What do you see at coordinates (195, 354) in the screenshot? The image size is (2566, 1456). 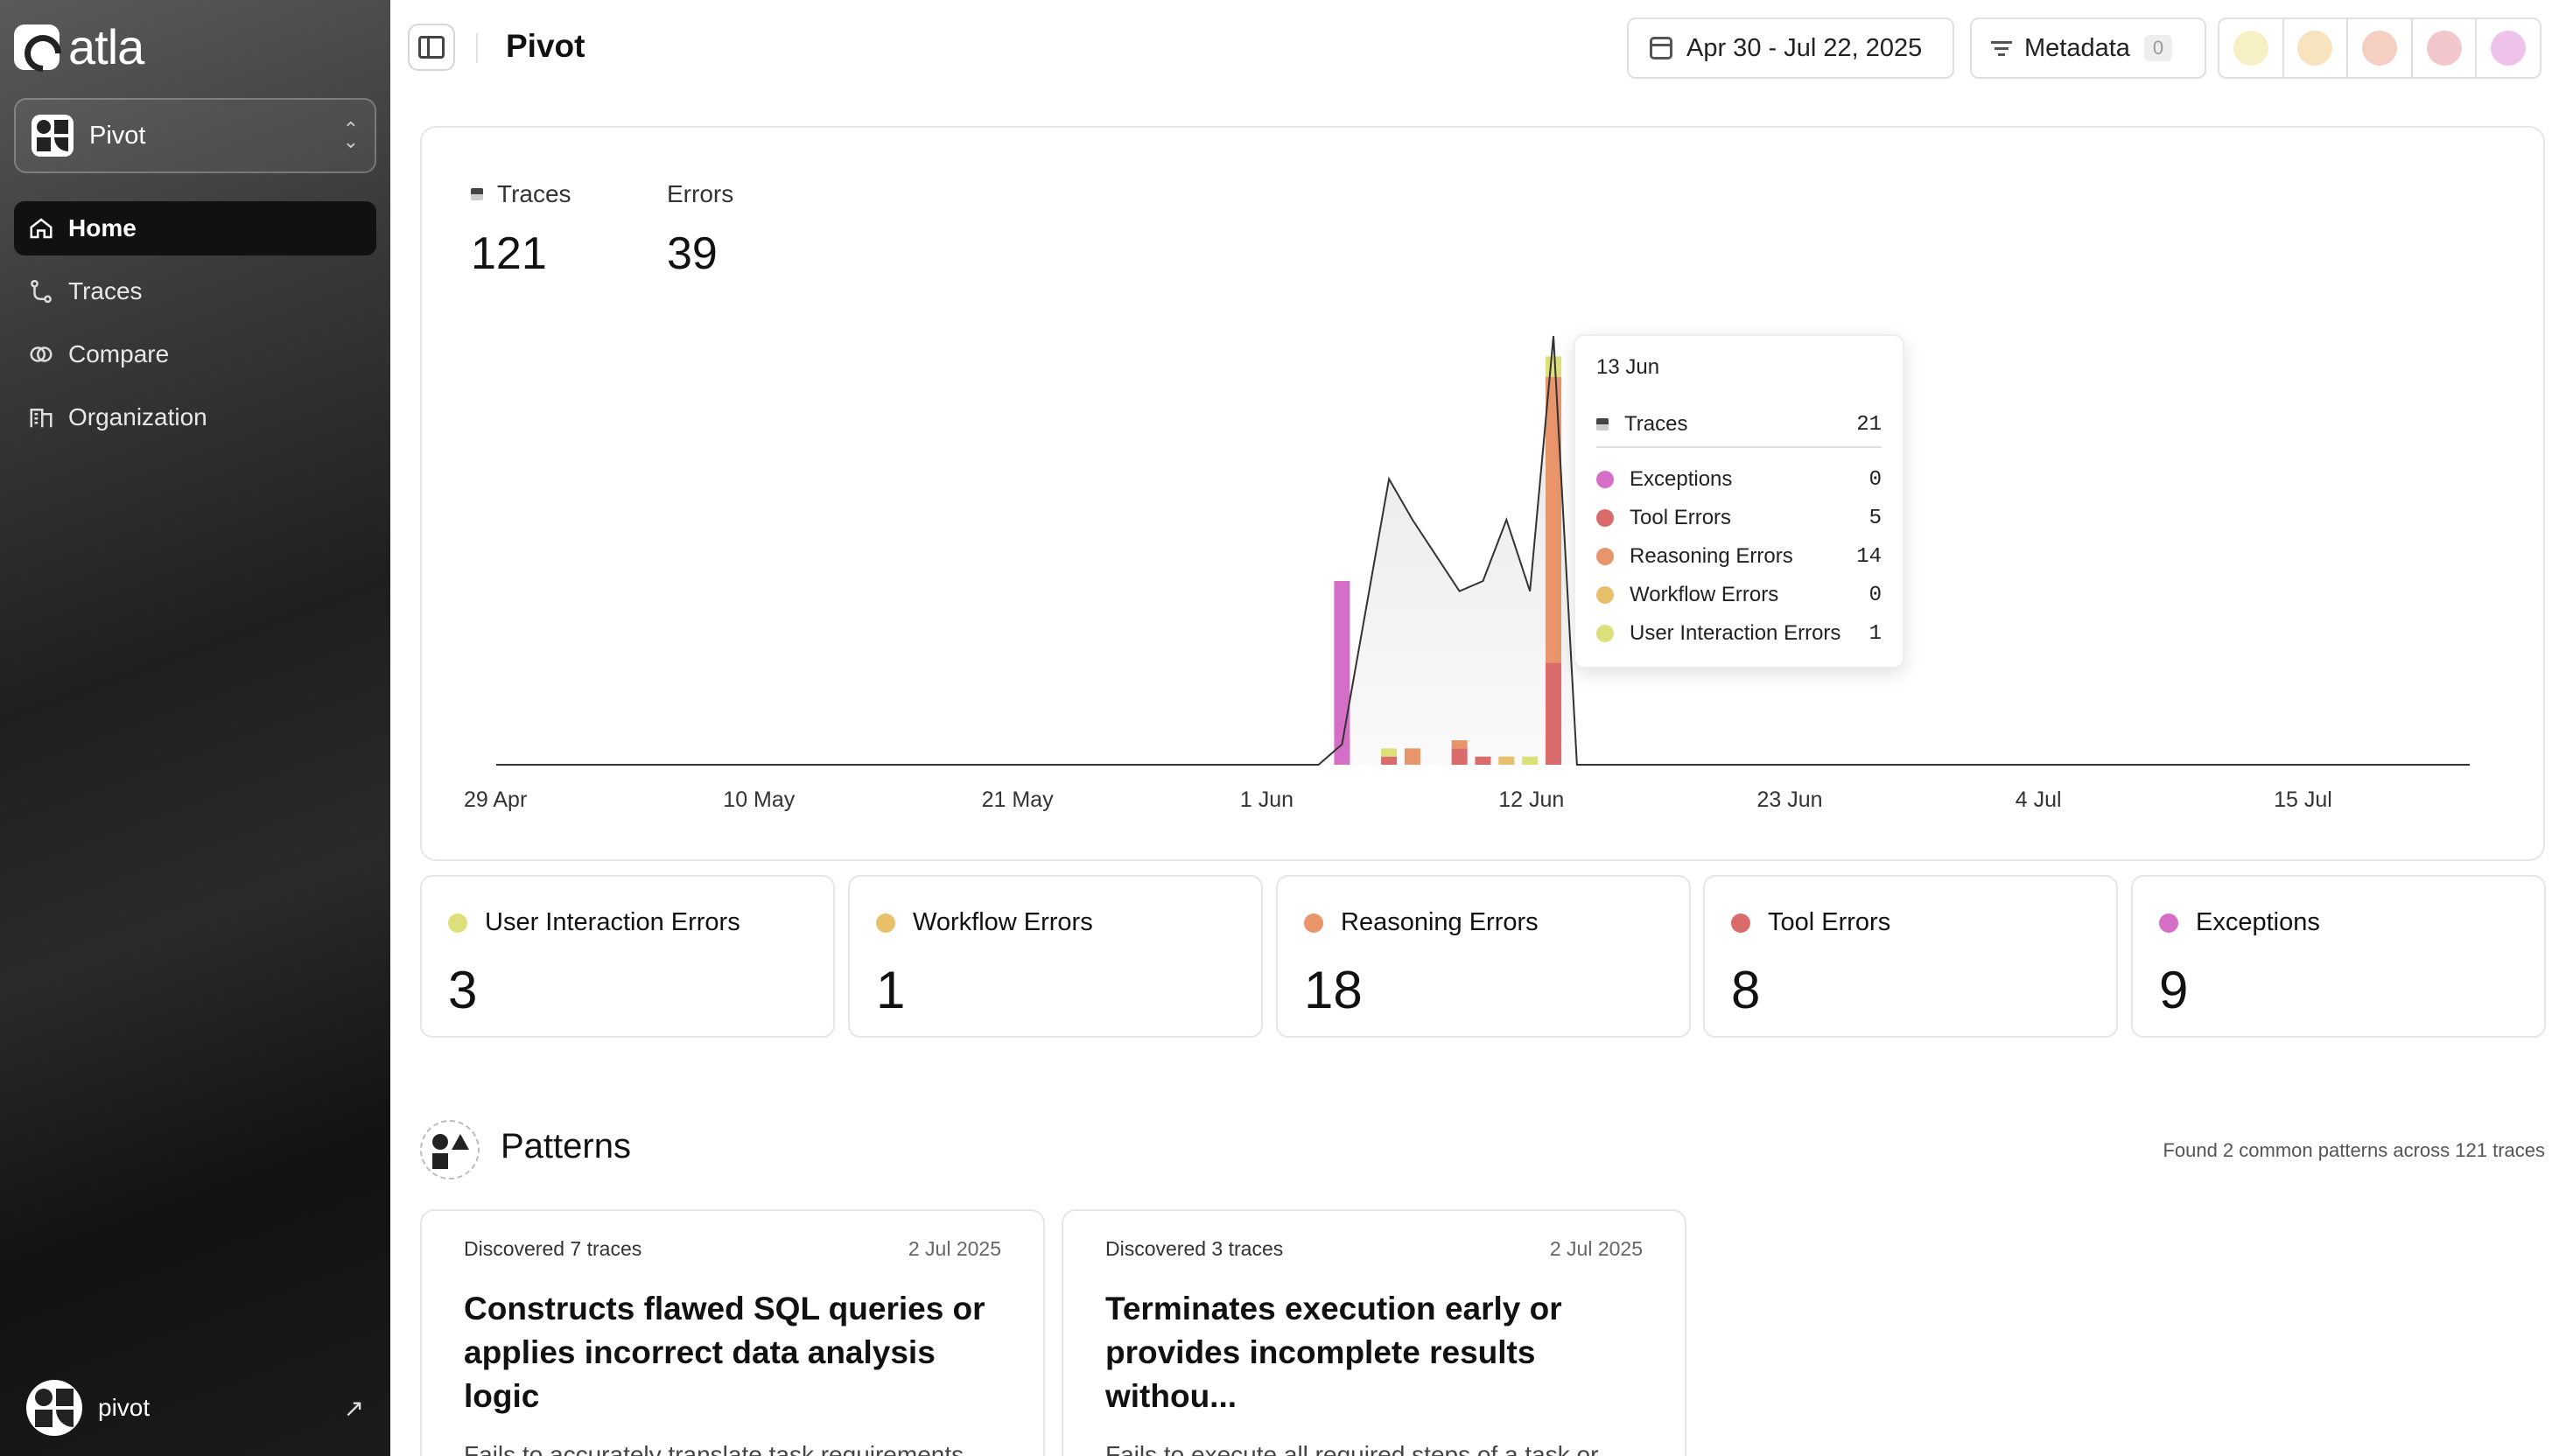 I see `sidebar-item-compare: Compare` at bounding box center [195, 354].